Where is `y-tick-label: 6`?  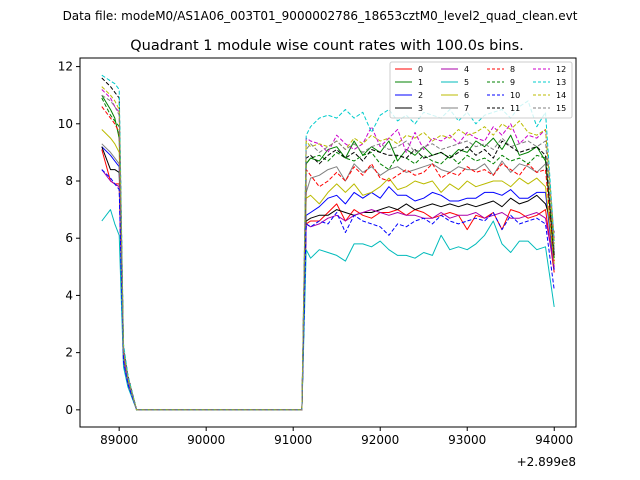 y-tick-label: 6 is located at coordinates (69, 238).